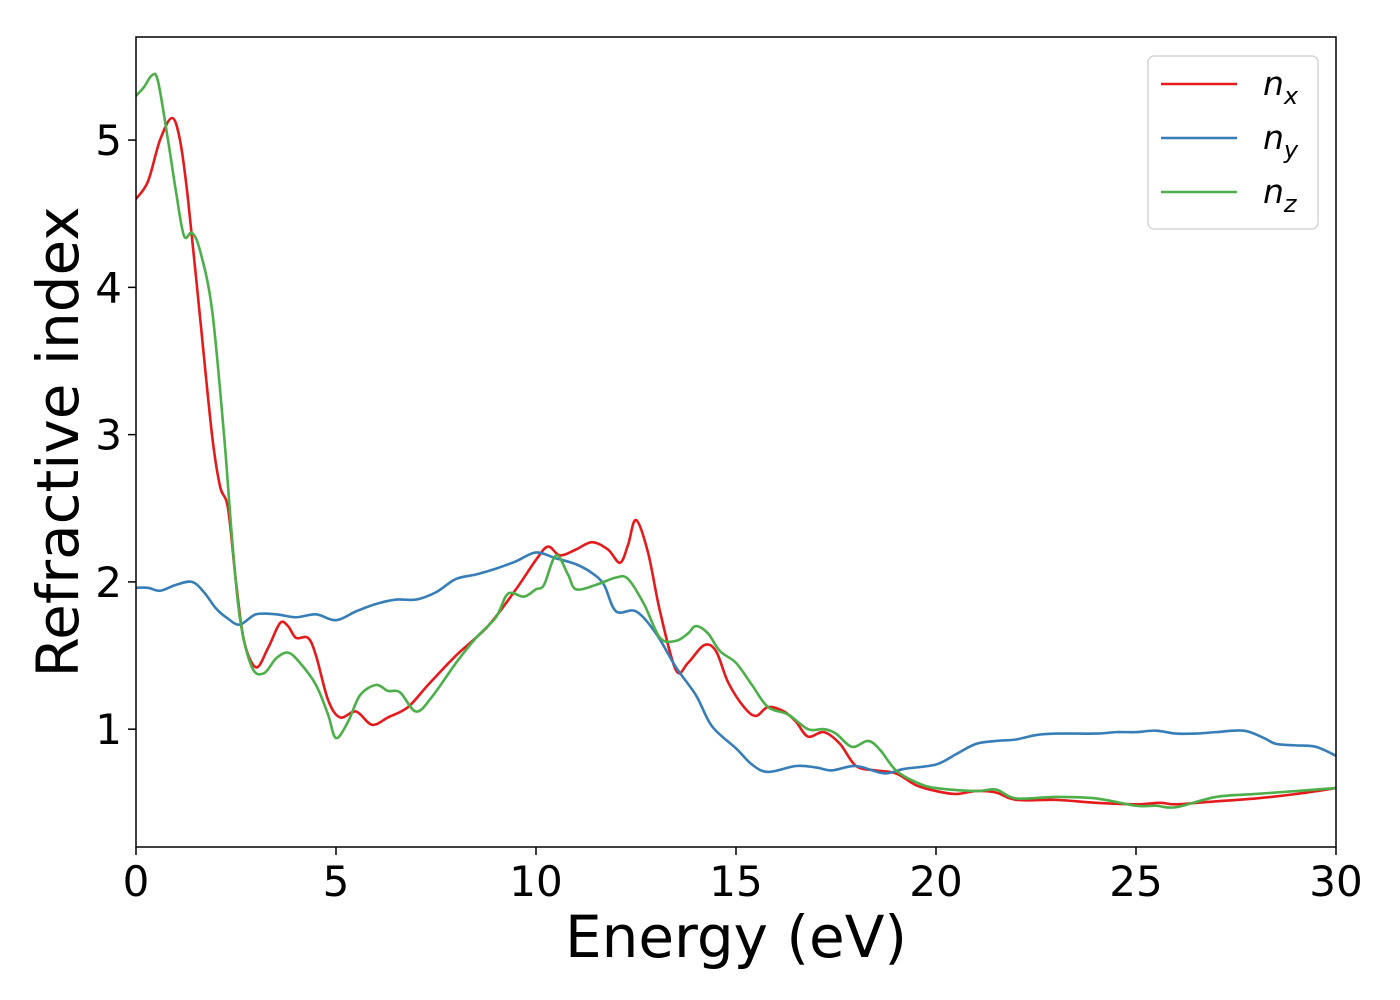 This screenshot has width=1400, height=1000. Describe the element at coordinates (136, 881) in the screenshot. I see `x-tick-label: 0` at that location.